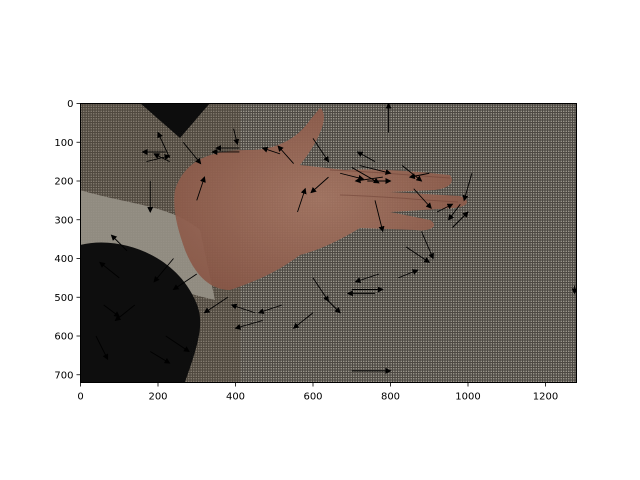  Describe the element at coordinates (67, 240) in the screenshot. I see `y-axis: 0 100 200 300 400 500 600 700` at that location.